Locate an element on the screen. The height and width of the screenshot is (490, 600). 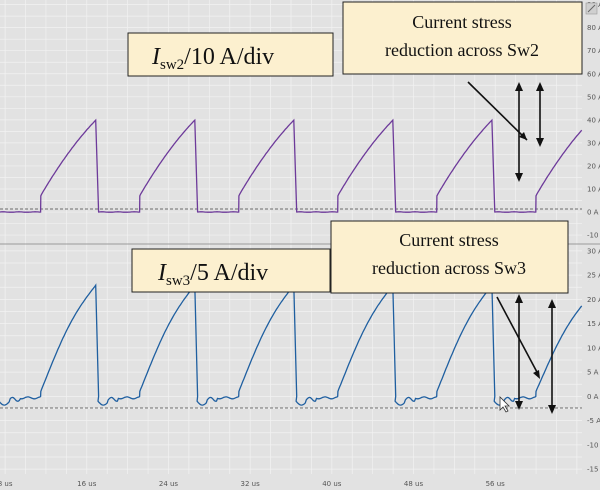
sw2-reduction-arrowhead-2-down is located at coordinates (540, 142).